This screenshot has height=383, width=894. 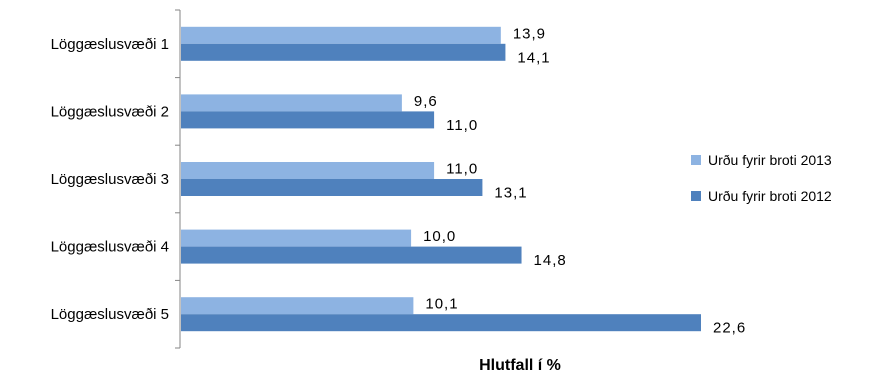 What do you see at coordinates (110, 111) in the screenshot?
I see `category-label: Löggæslusvæði 2` at bounding box center [110, 111].